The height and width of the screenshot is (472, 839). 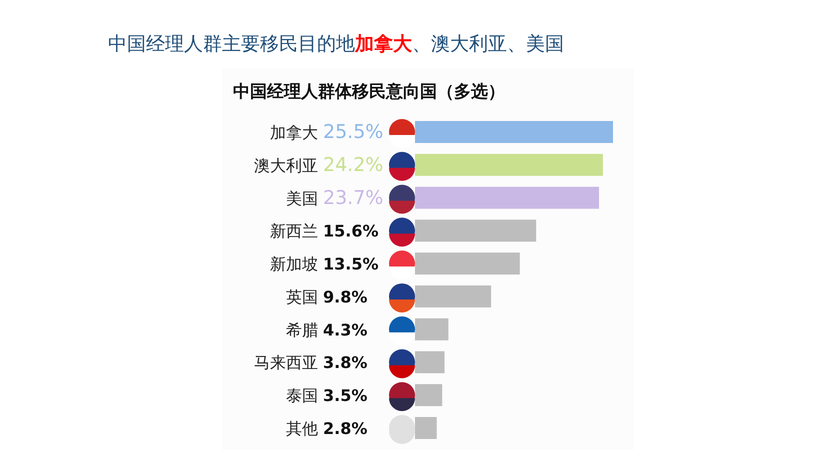 I want to click on y-tick-label: 马来西亚, so click(x=286, y=362).